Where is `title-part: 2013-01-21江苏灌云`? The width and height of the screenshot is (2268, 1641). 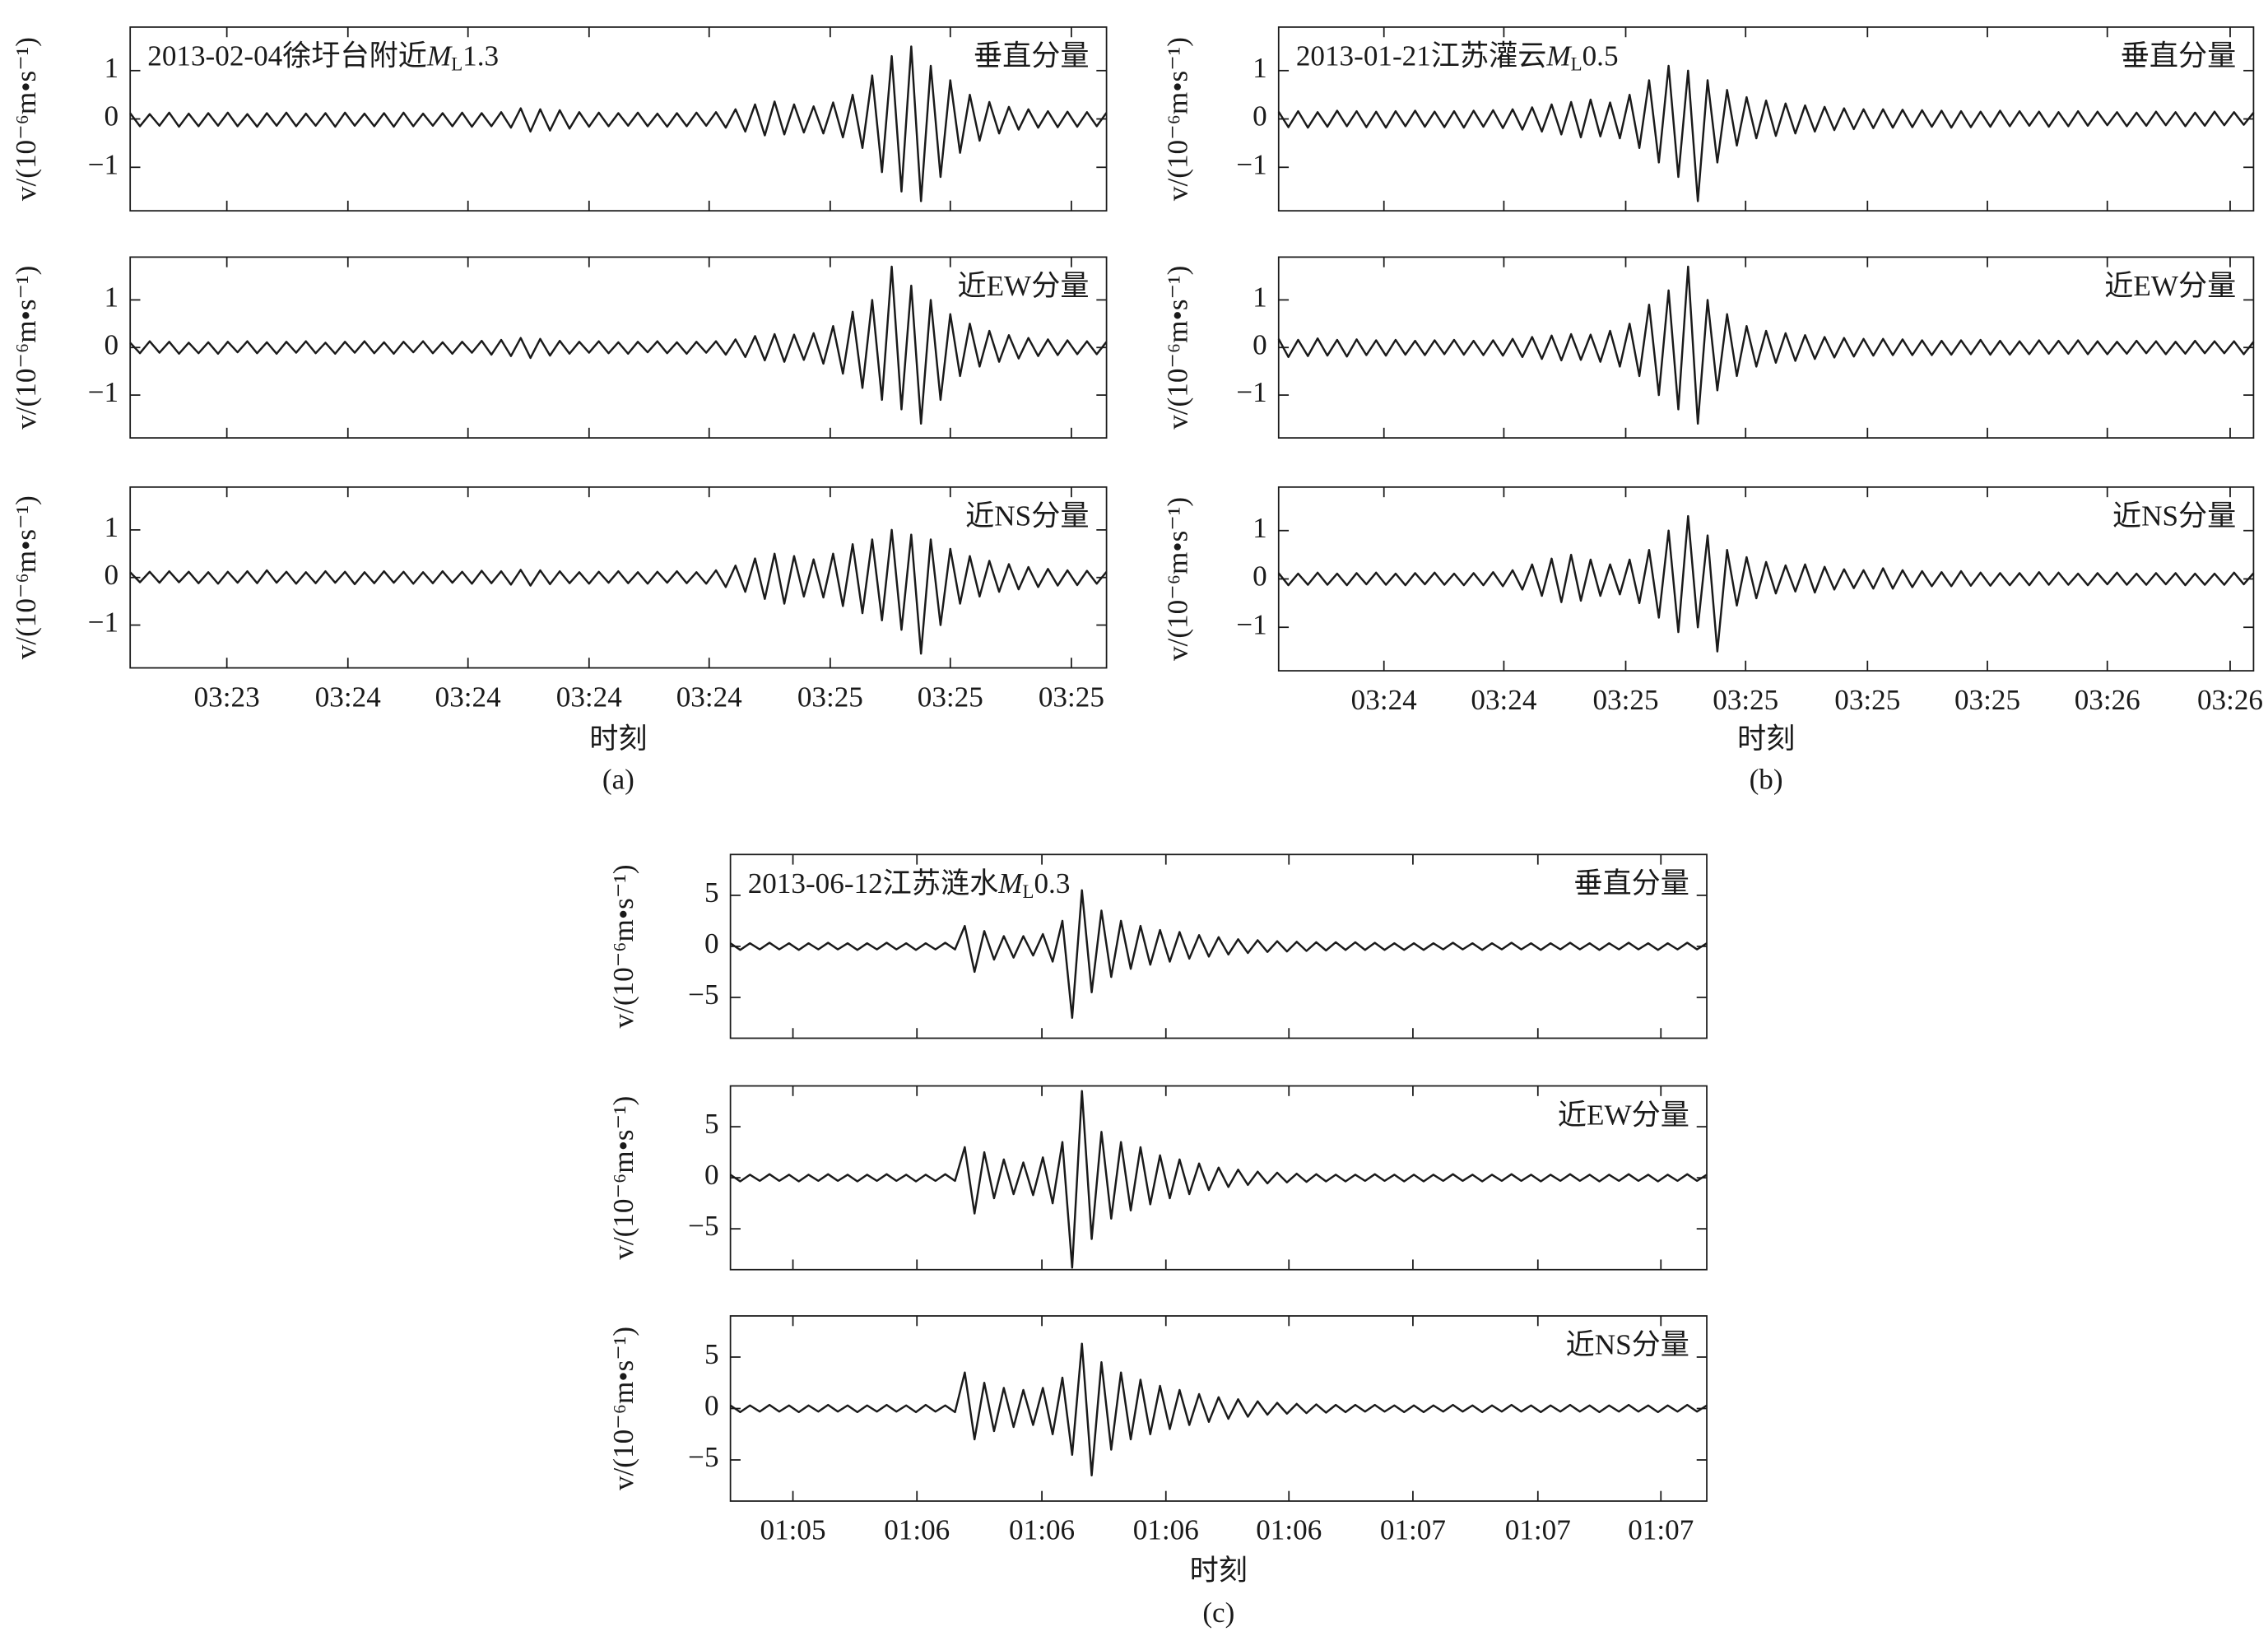 title-part: 2013-01-21江苏灌云 is located at coordinates (1421, 56).